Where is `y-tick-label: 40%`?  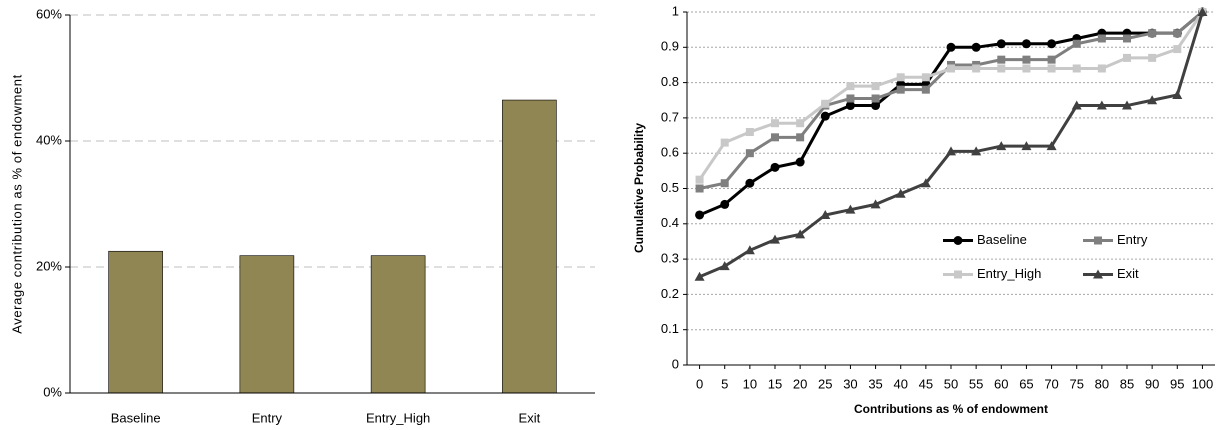 y-tick-label: 40% is located at coordinates (49, 139).